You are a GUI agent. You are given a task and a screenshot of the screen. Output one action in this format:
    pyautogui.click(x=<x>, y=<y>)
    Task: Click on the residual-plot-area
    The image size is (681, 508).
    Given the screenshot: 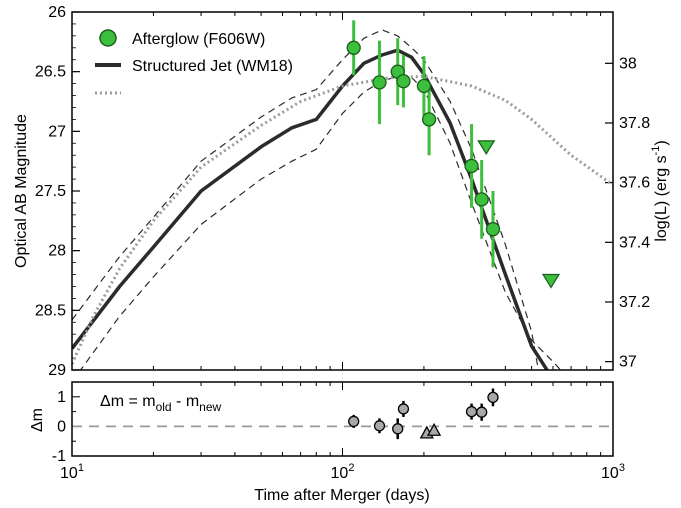 What is the action you would take?
    pyautogui.click(x=342, y=414)
    